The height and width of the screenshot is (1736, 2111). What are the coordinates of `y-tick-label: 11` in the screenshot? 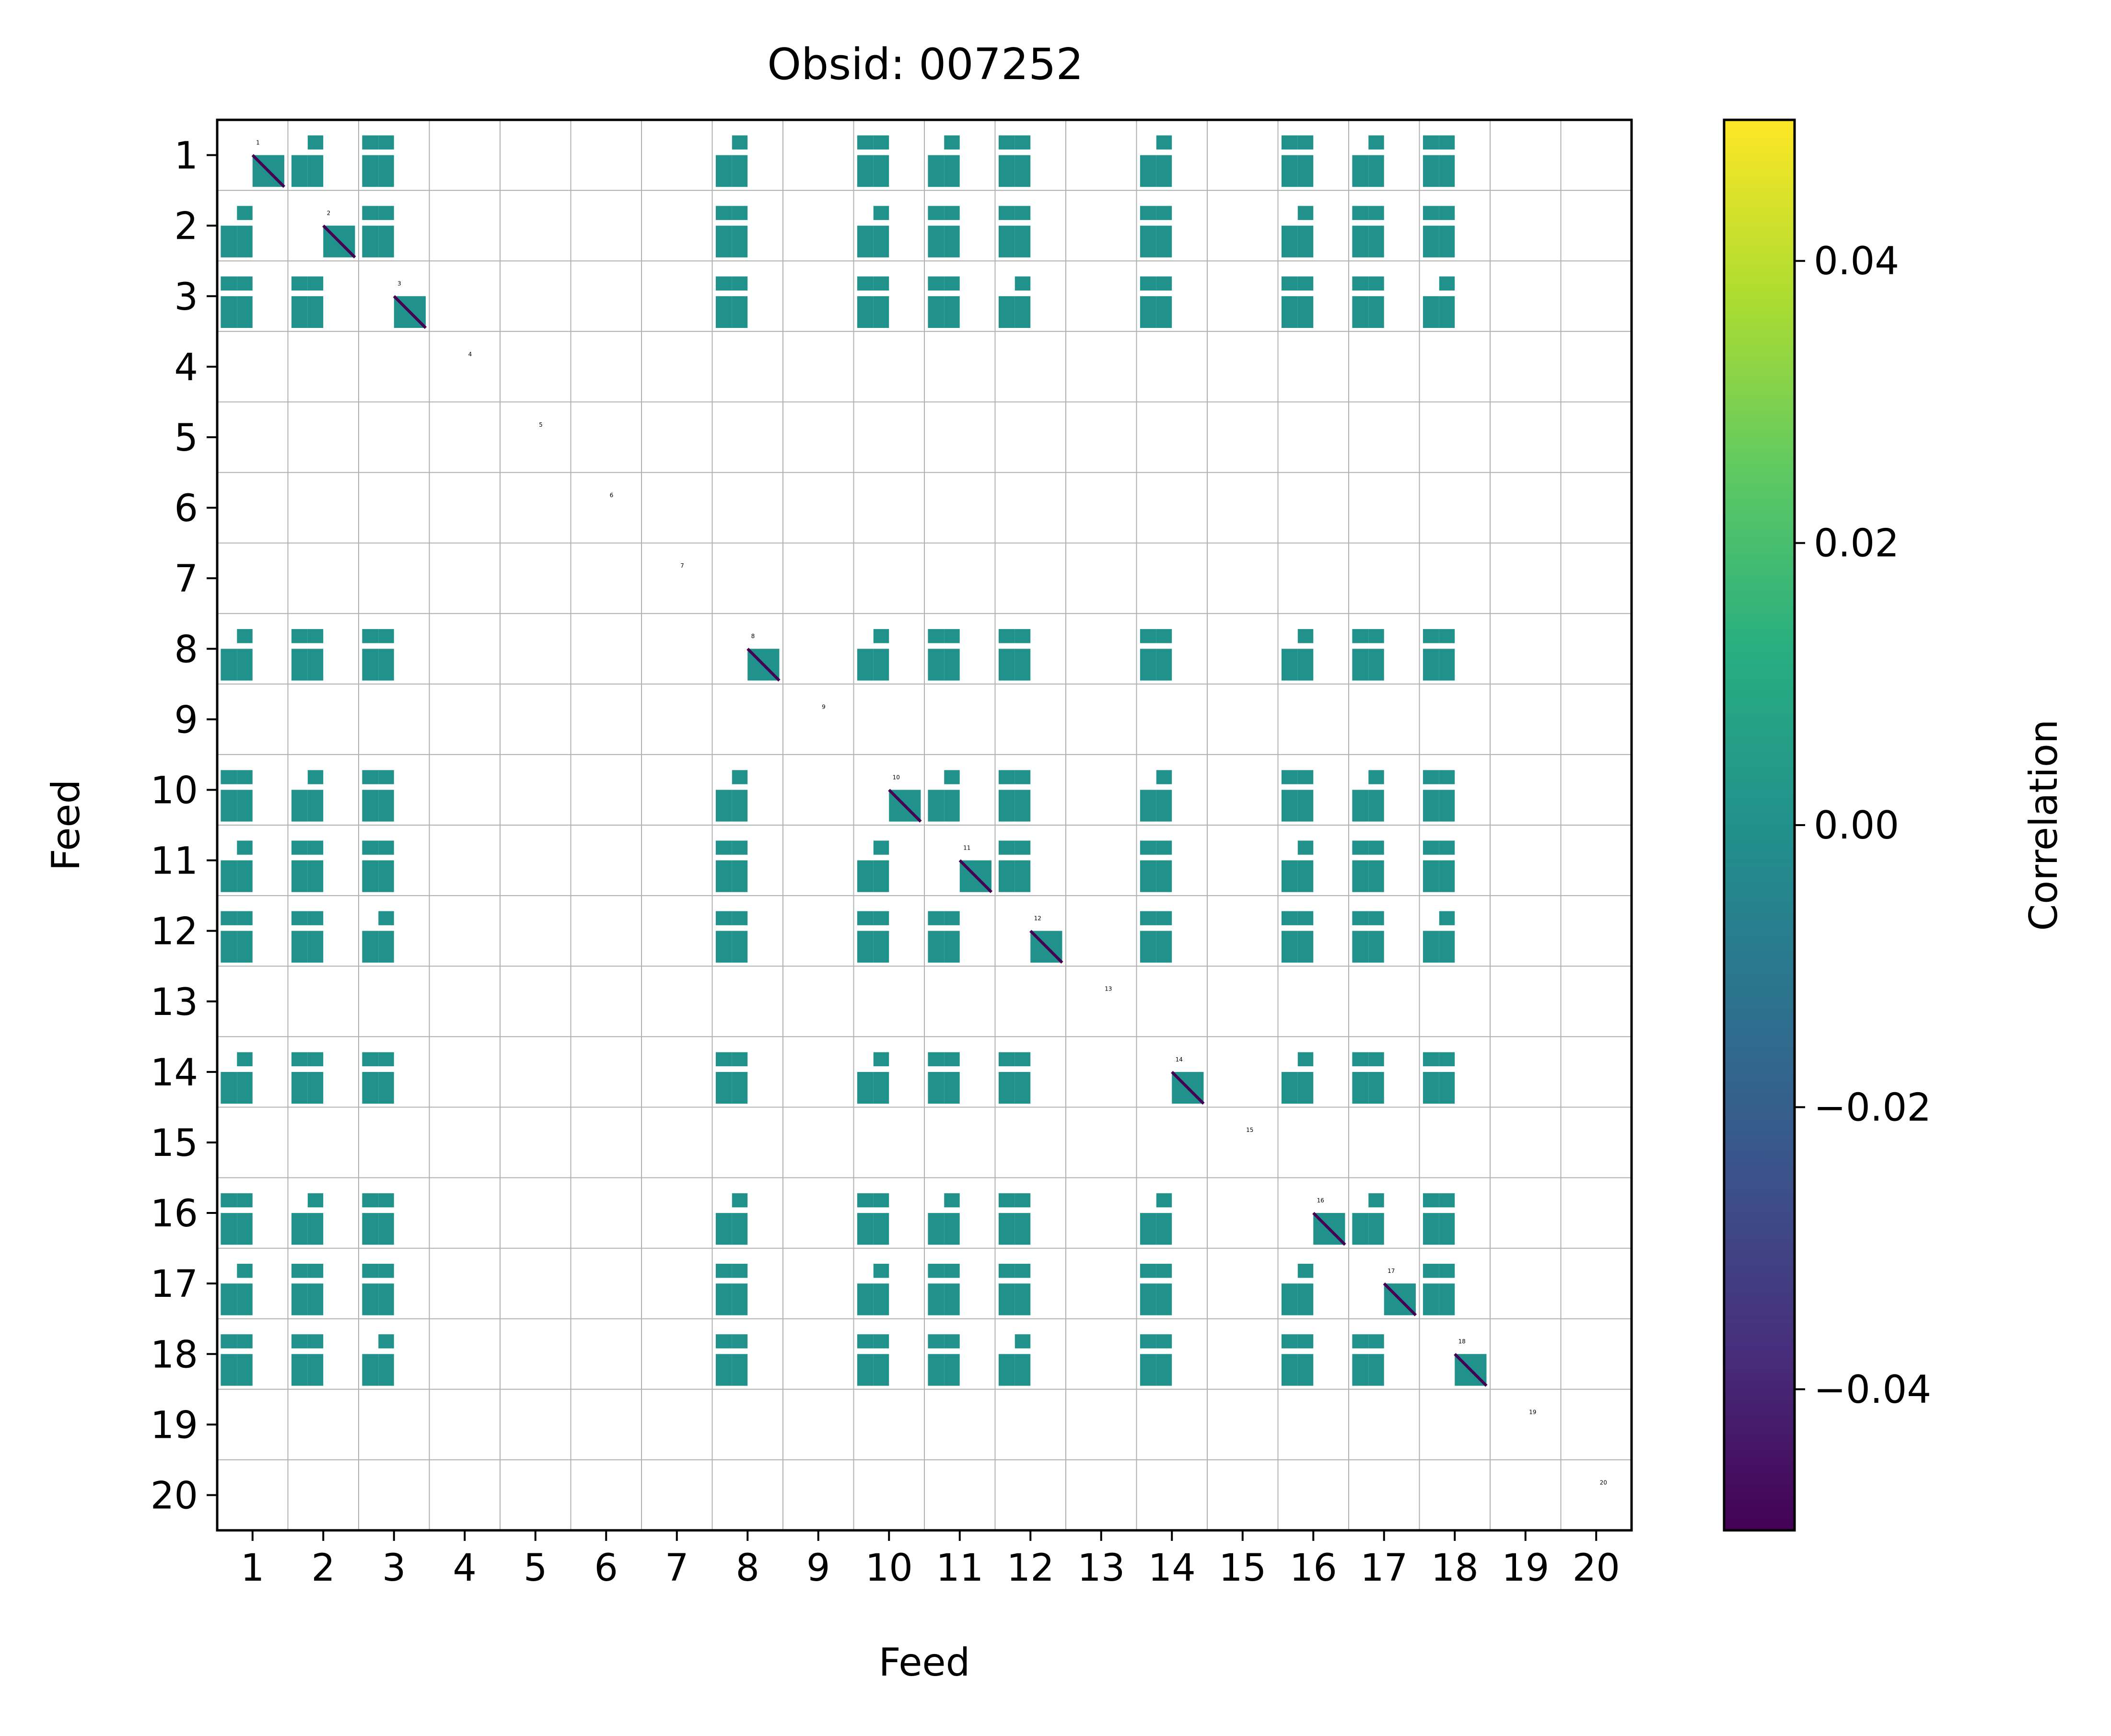 It's located at (174, 861).